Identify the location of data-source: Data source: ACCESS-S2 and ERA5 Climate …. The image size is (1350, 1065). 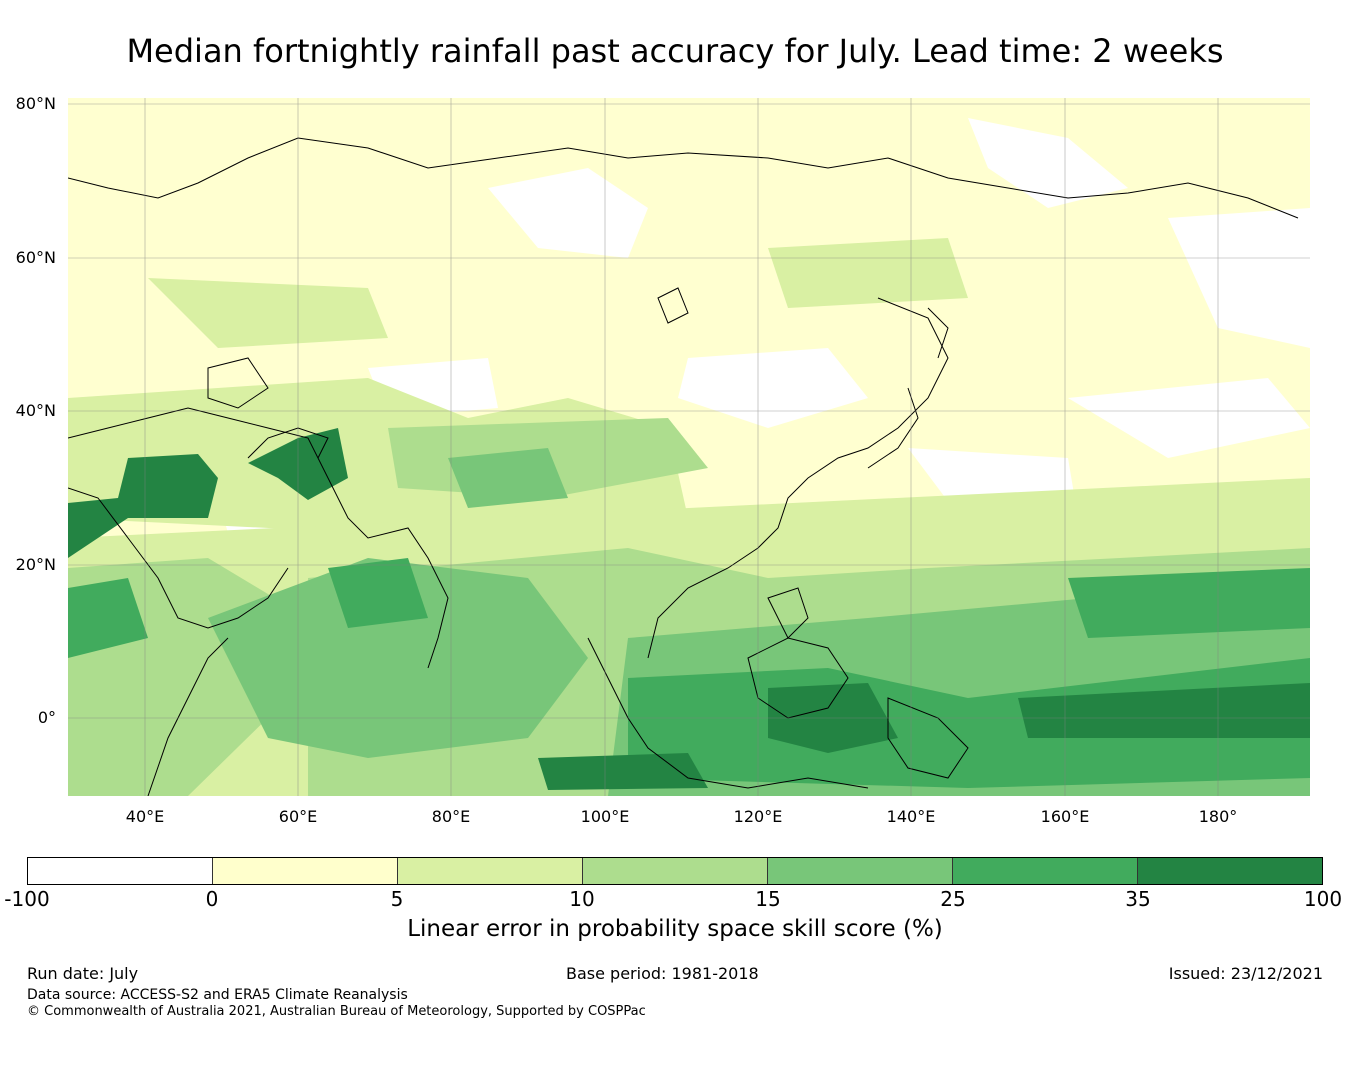
(217, 995).